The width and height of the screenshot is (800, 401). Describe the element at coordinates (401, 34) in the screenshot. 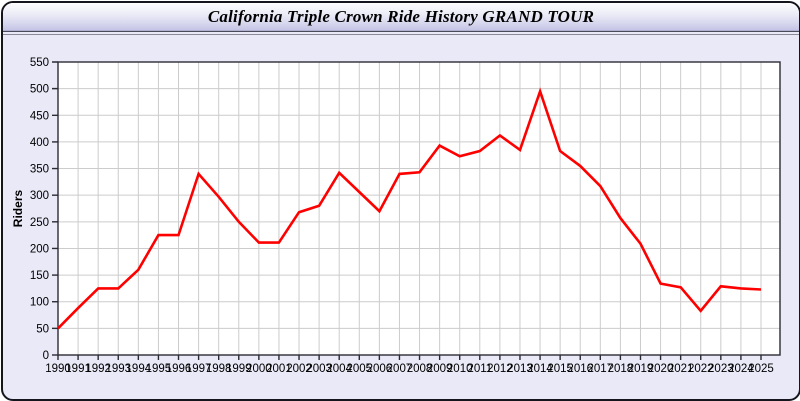

I see `title-separator` at that location.